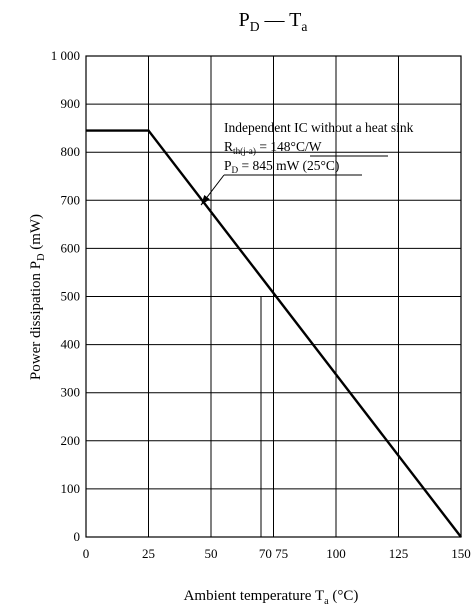  What do you see at coordinates (273, 553) in the screenshot?
I see `x-tick-label: 70 75` at bounding box center [273, 553].